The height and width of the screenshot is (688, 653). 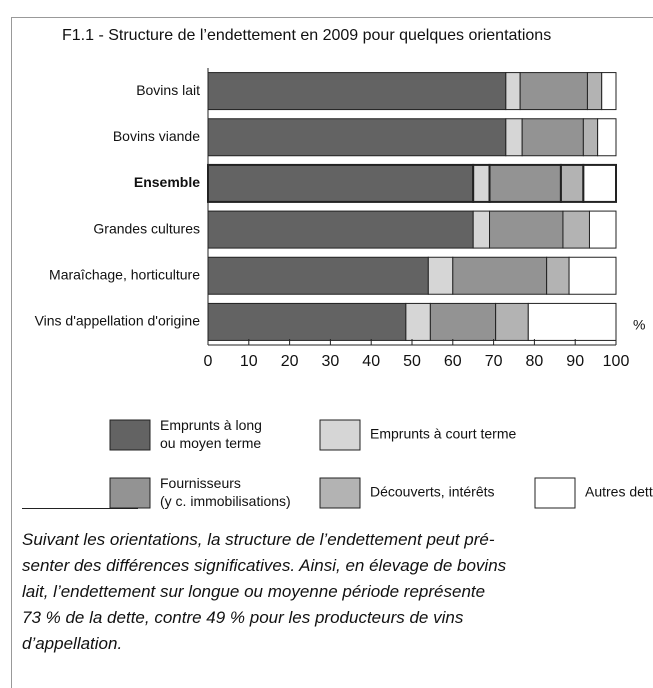 What do you see at coordinates (118, 321) in the screenshot?
I see `y-tick-label: Vins d'appellation d'origine` at bounding box center [118, 321].